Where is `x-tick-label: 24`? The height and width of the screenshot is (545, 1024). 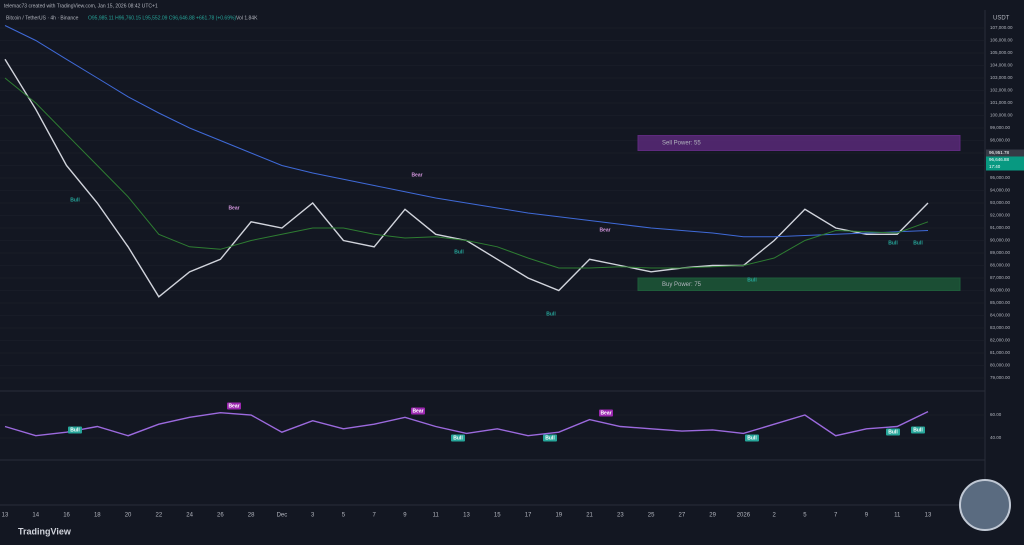 x-tick-label: 24 is located at coordinates (189, 516).